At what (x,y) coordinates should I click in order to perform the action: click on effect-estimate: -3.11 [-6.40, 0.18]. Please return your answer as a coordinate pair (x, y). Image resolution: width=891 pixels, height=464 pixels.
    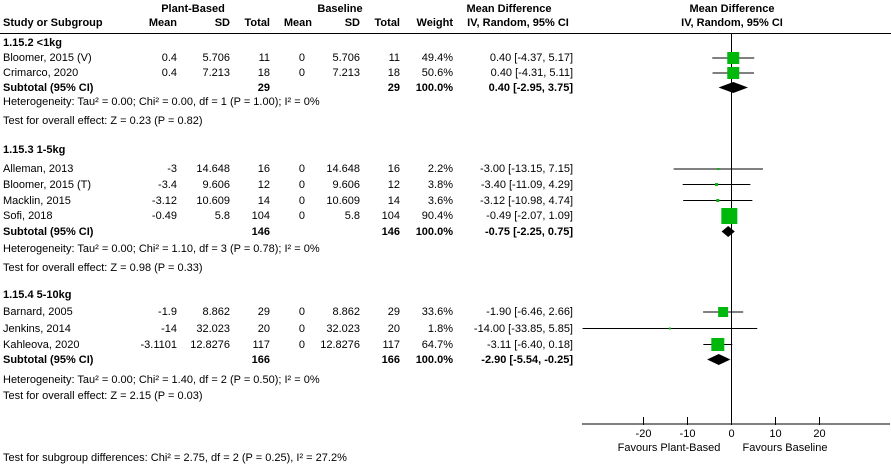
    Looking at the image, I should click on (529, 344).